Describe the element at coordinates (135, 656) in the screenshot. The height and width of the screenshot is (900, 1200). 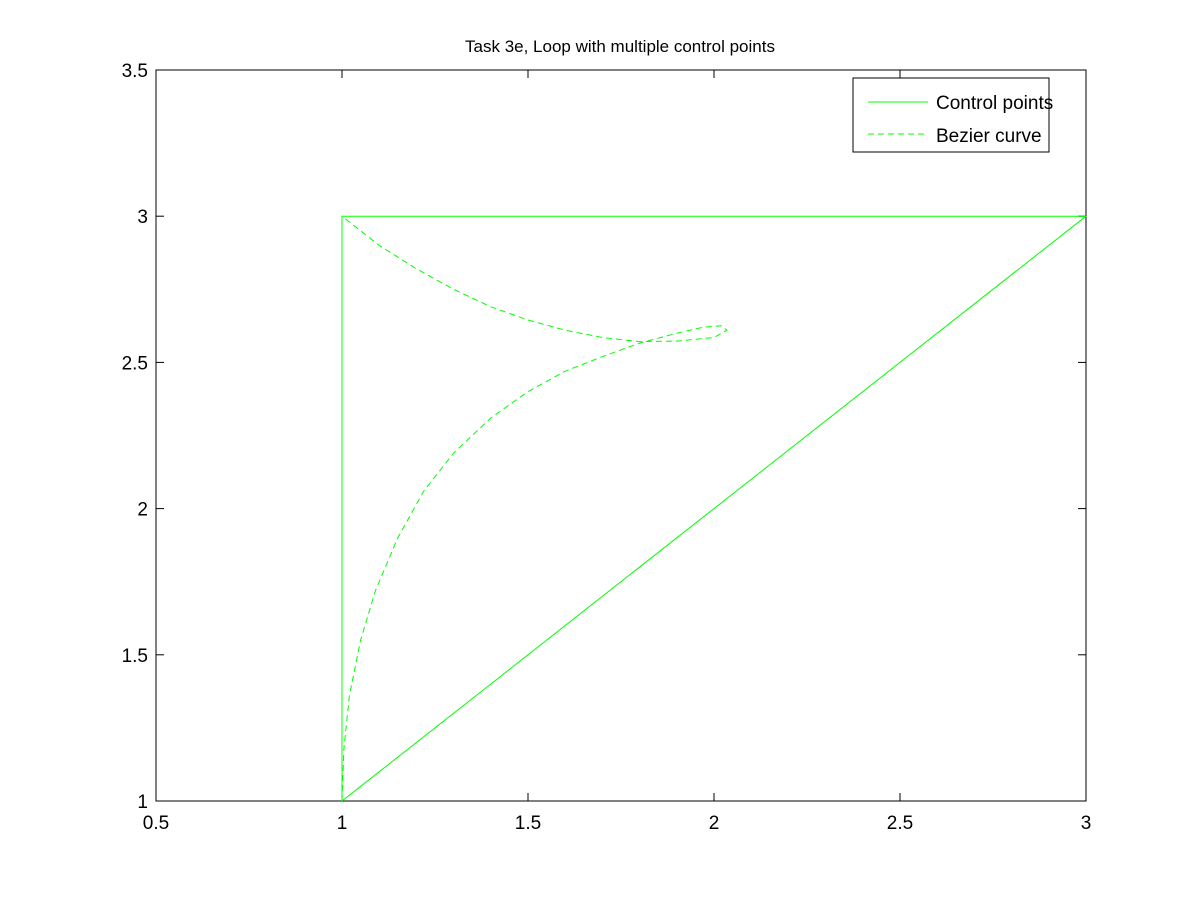
I see `y-tick-label: 1.5` at that location.